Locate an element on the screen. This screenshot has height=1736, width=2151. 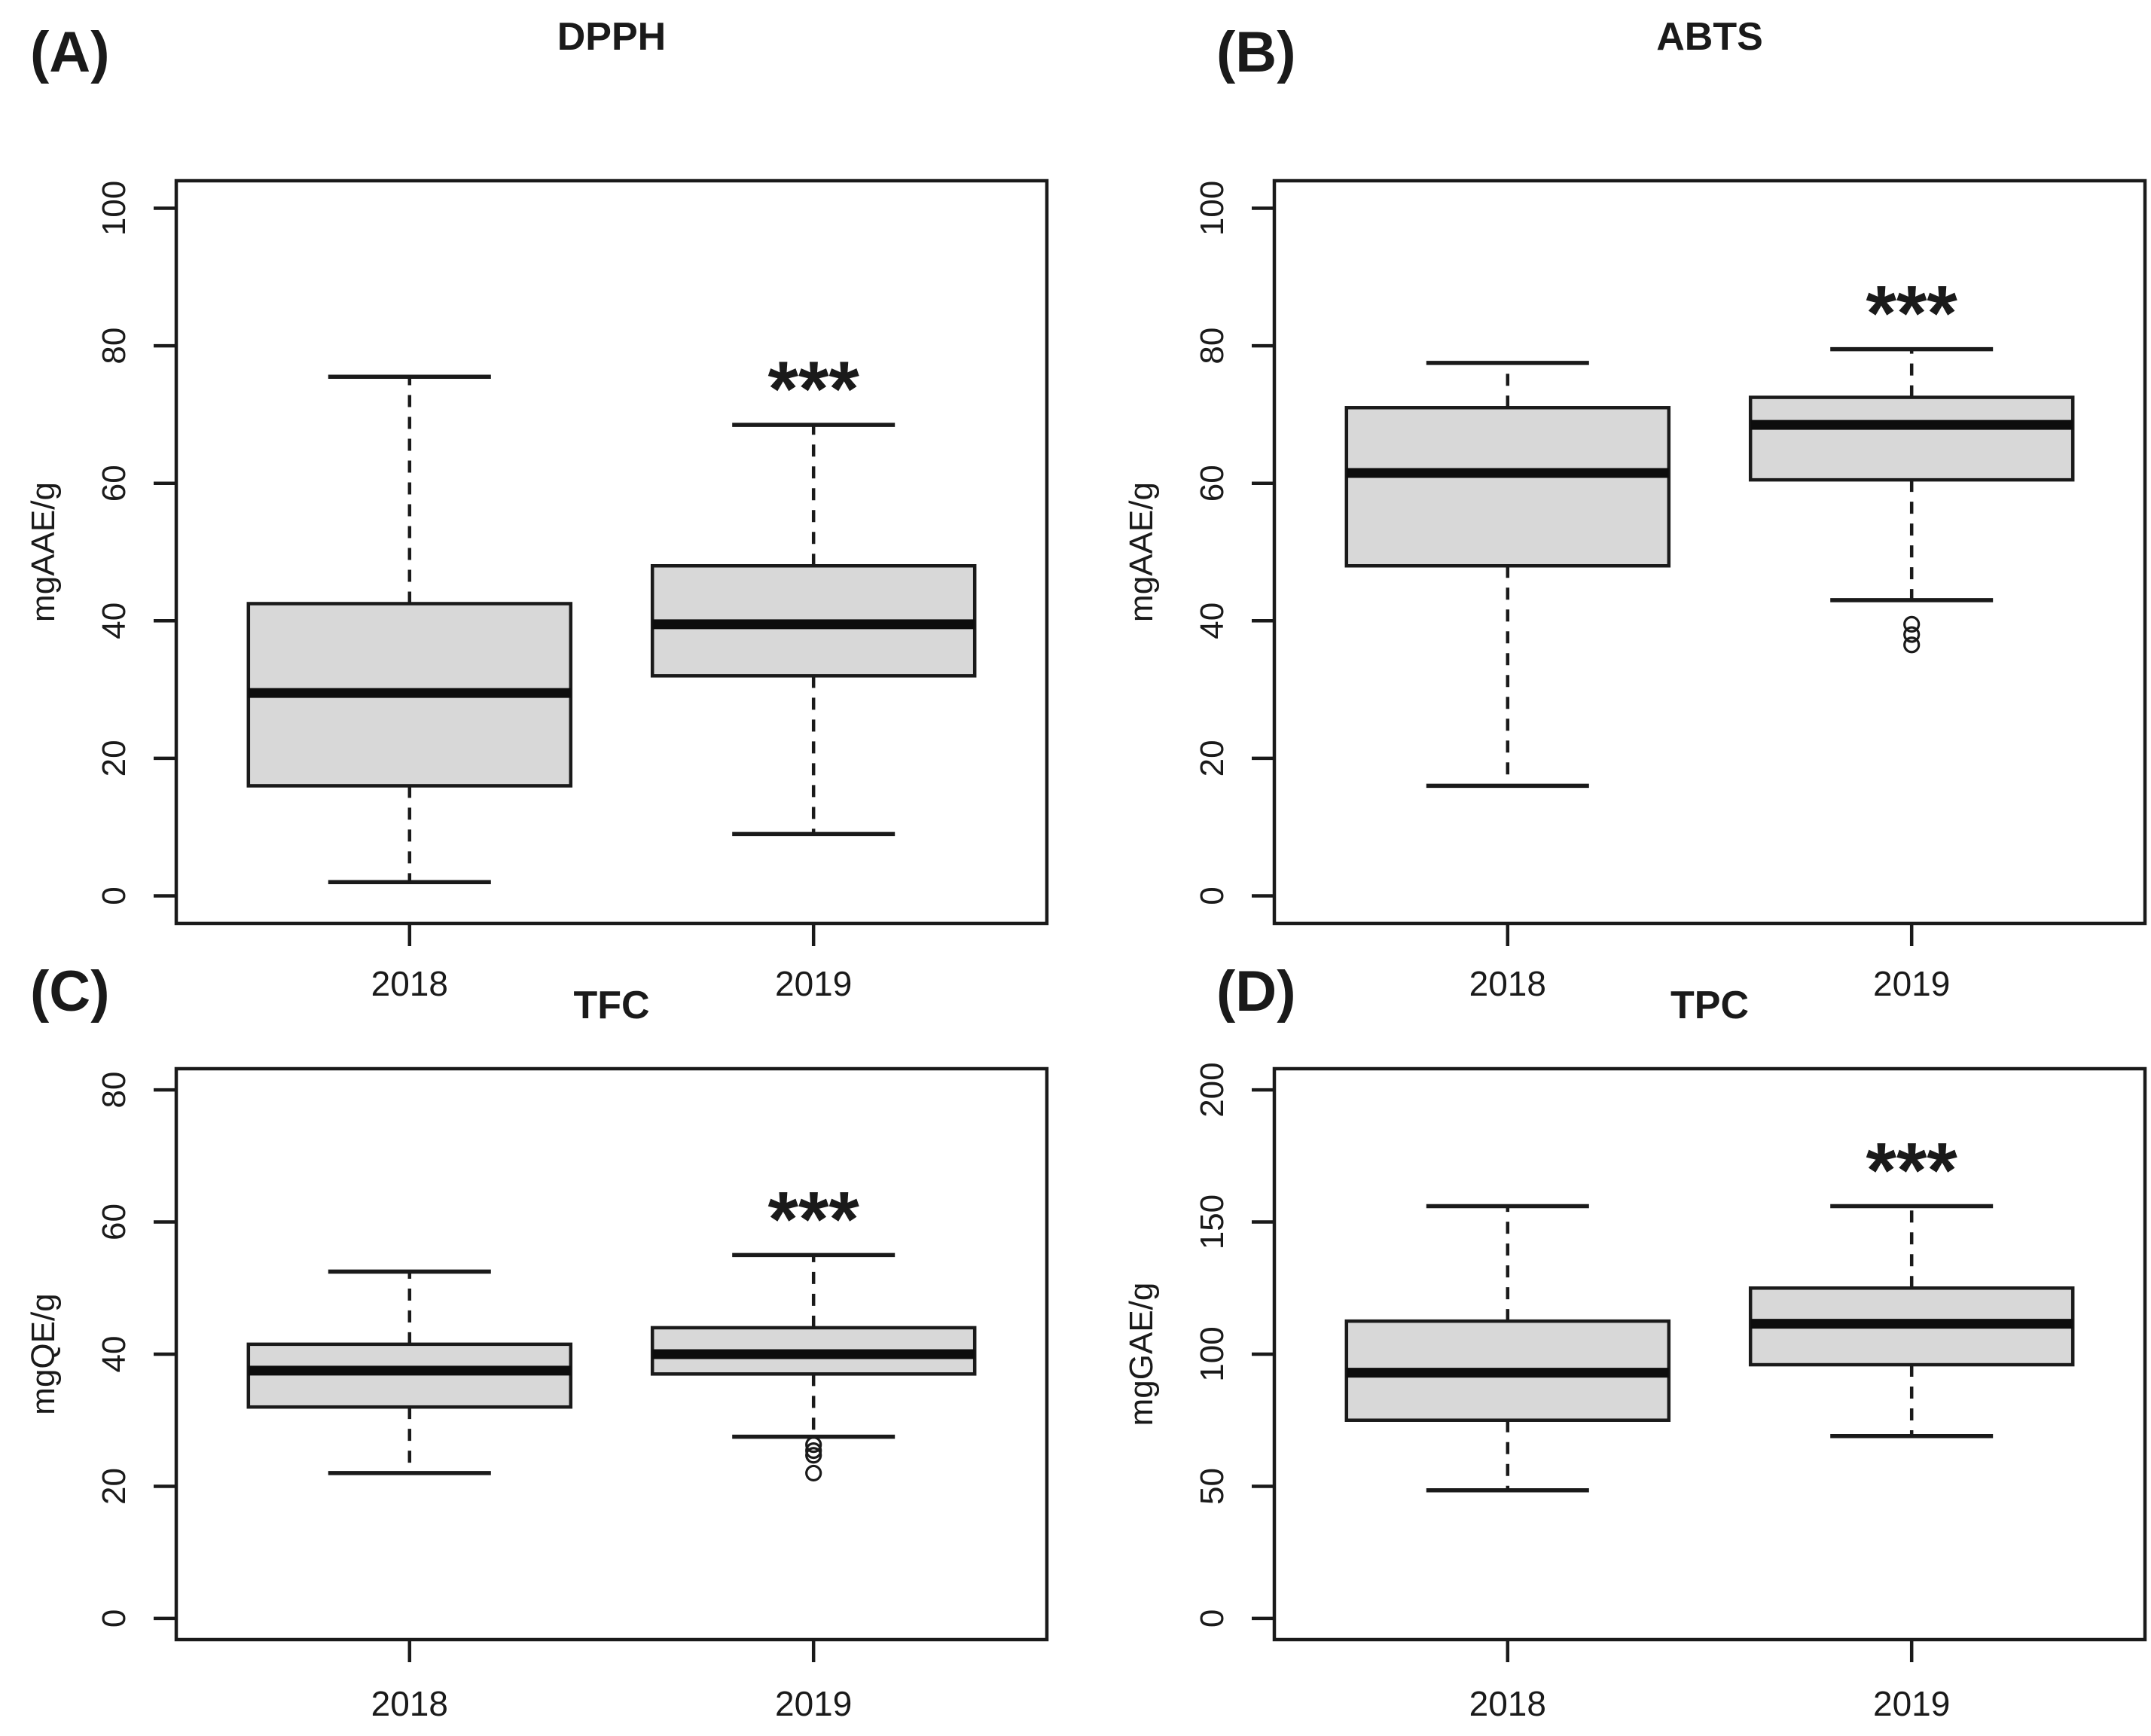
y-tick-label: 150 is located at coordinates (1212, 1221).